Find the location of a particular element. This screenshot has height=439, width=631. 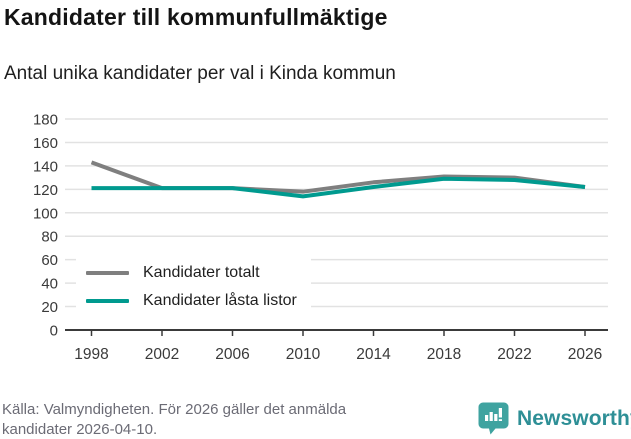

legend-item-totalt: Kandidater totalt is located at coordinates (191, 273).